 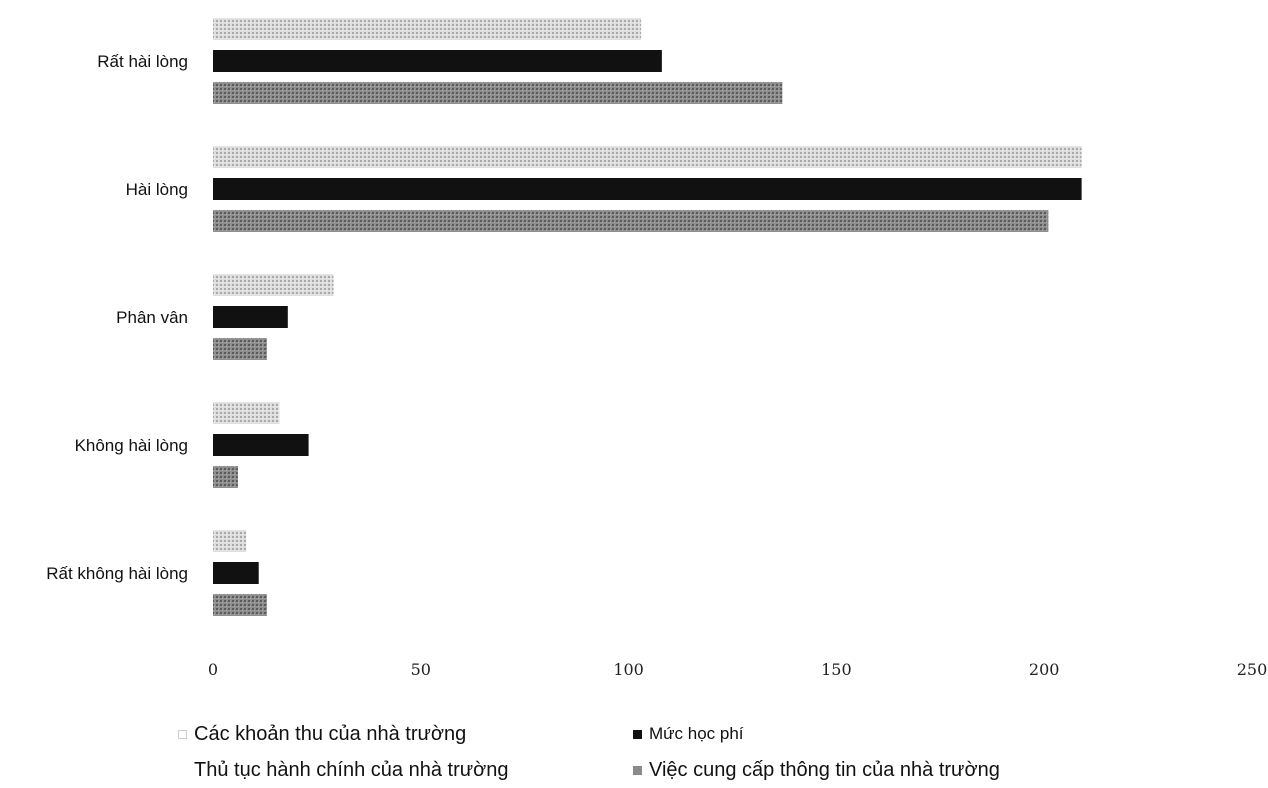 I want to click on legend-swatch-dark, so click(x=637, y=770).